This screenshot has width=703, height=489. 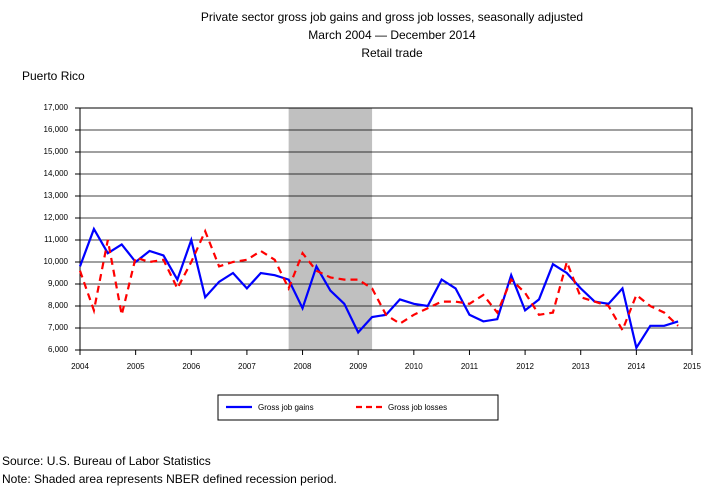 What do you see at coordinates (191, 366) in the screenshot?
I see `x-tick-label: 2006` at bounding box center [191, 366].